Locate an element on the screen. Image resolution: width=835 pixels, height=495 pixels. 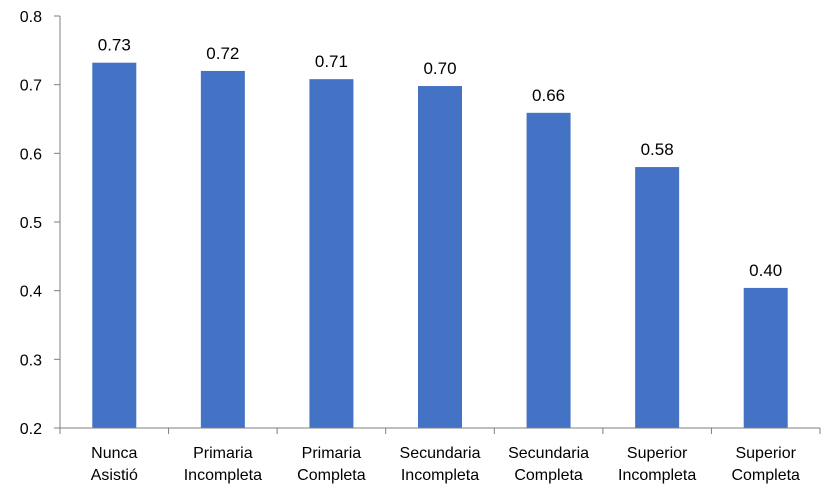
data-label: 0.58 is located at coordinates (657, 149).